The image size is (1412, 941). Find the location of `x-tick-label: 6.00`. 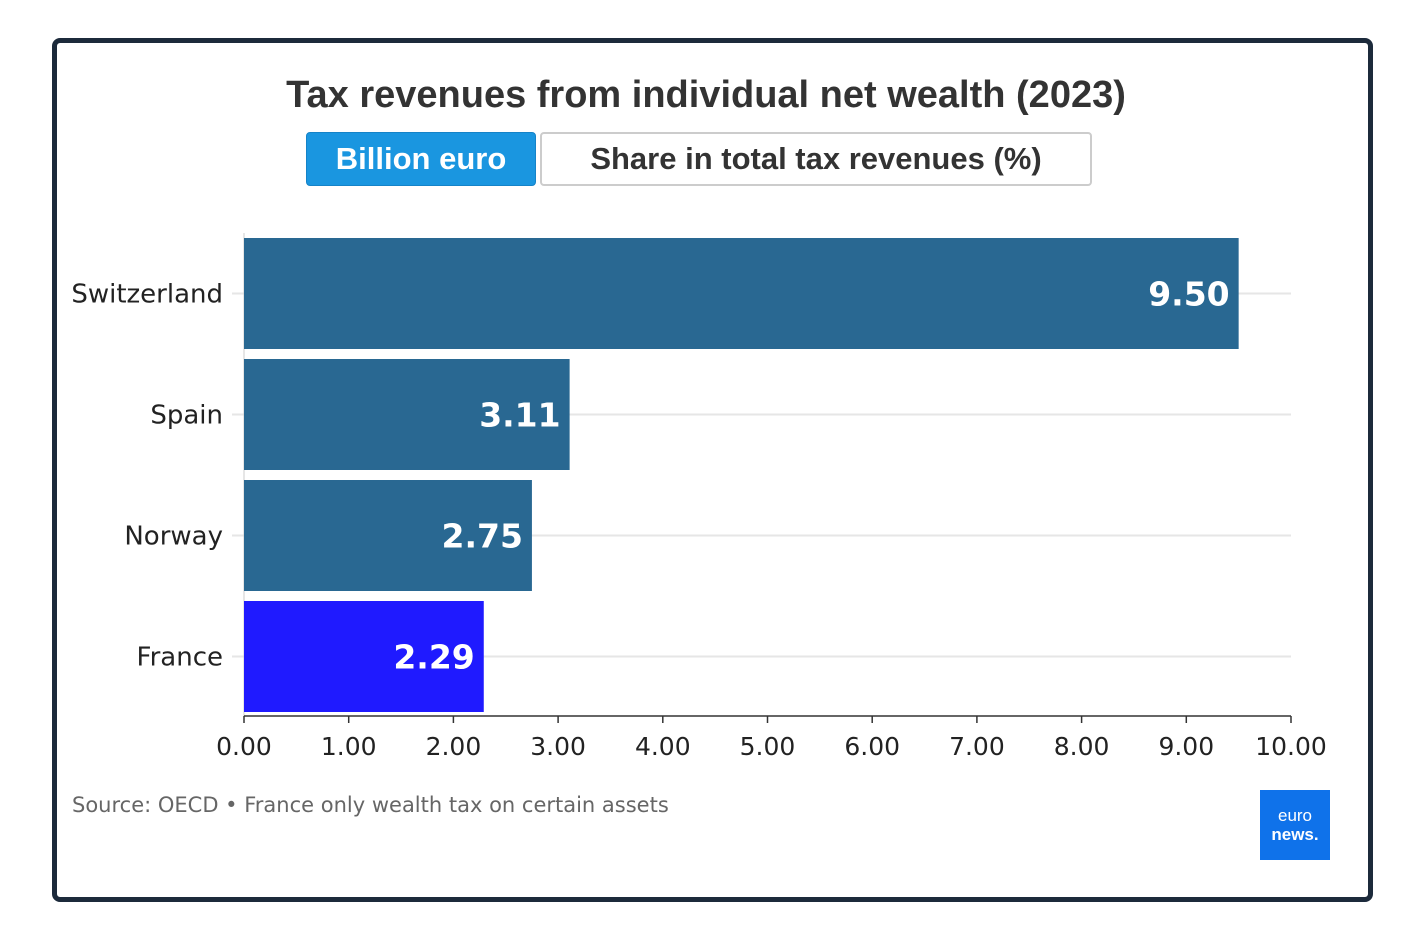

x-tick-label: 6.00 is located at coordinates (872, 746).